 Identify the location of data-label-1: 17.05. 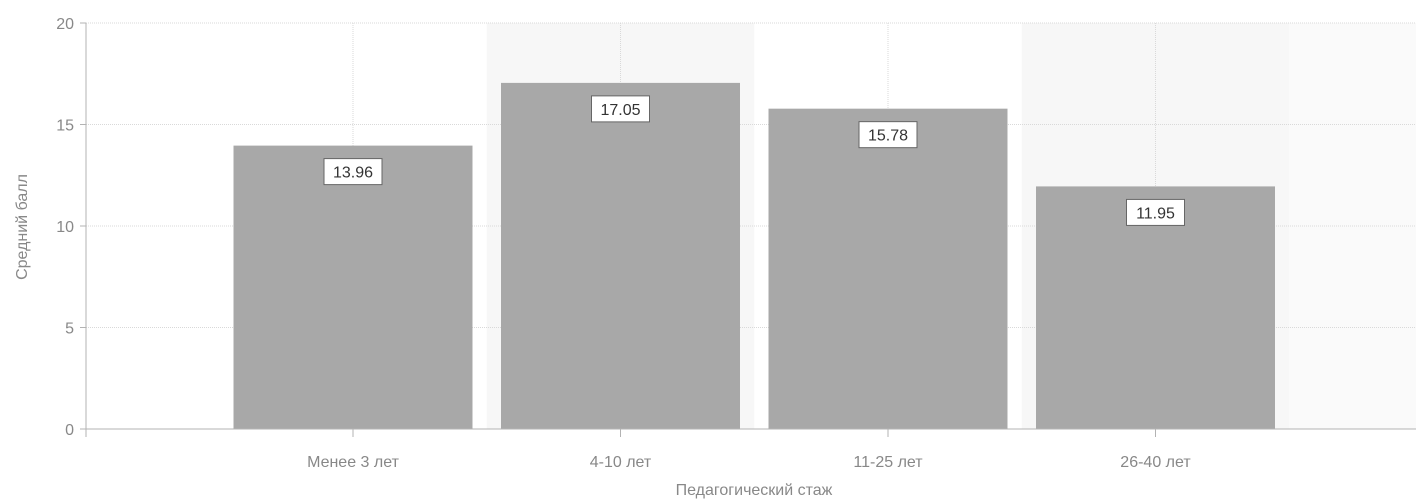
(620, 109).